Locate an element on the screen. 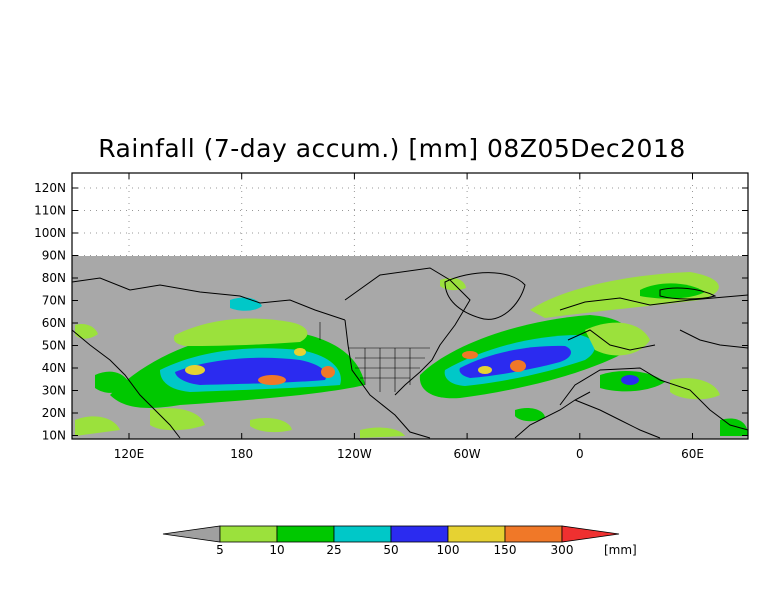 This screenshot has height=612, width=784. latitude-axis-labels: 120N 110N 100N 90N 80N 70N 60N 50N 40N 30N 20N 10N is located at coordinates (50, 312).